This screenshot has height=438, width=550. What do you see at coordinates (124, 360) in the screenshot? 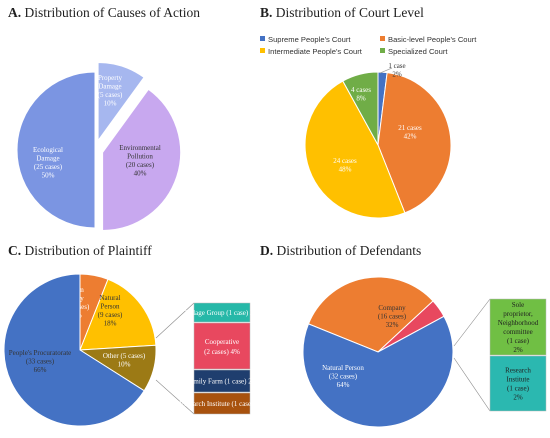
I see `slice-label: Other (5 cases) 10%` at bounding box center [124, 360].